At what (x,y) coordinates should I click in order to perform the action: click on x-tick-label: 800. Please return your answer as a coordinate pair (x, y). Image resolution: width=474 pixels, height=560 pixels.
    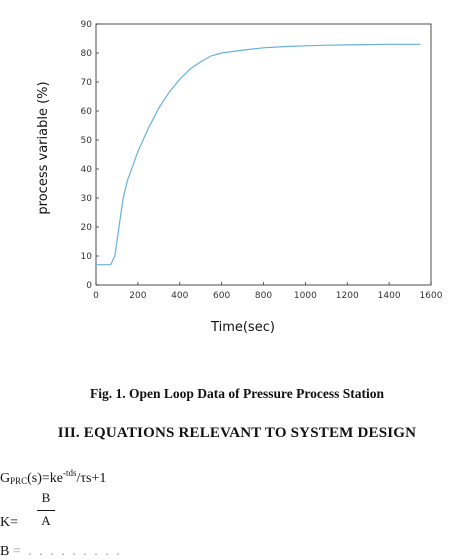
    Looking at the image, I should click on (263, 296).